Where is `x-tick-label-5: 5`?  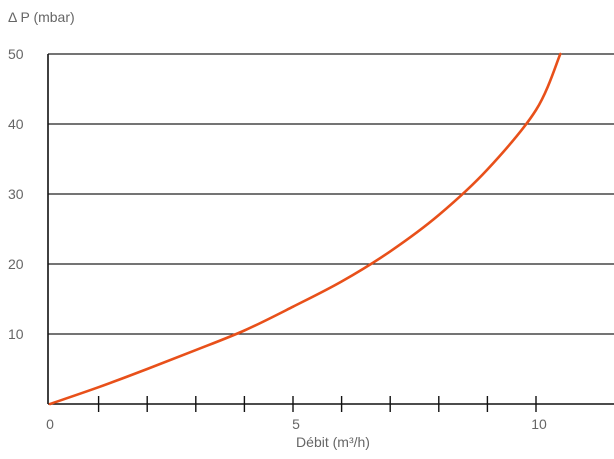
x-tick-label-5: 5 is located at coordinates (296, 424).